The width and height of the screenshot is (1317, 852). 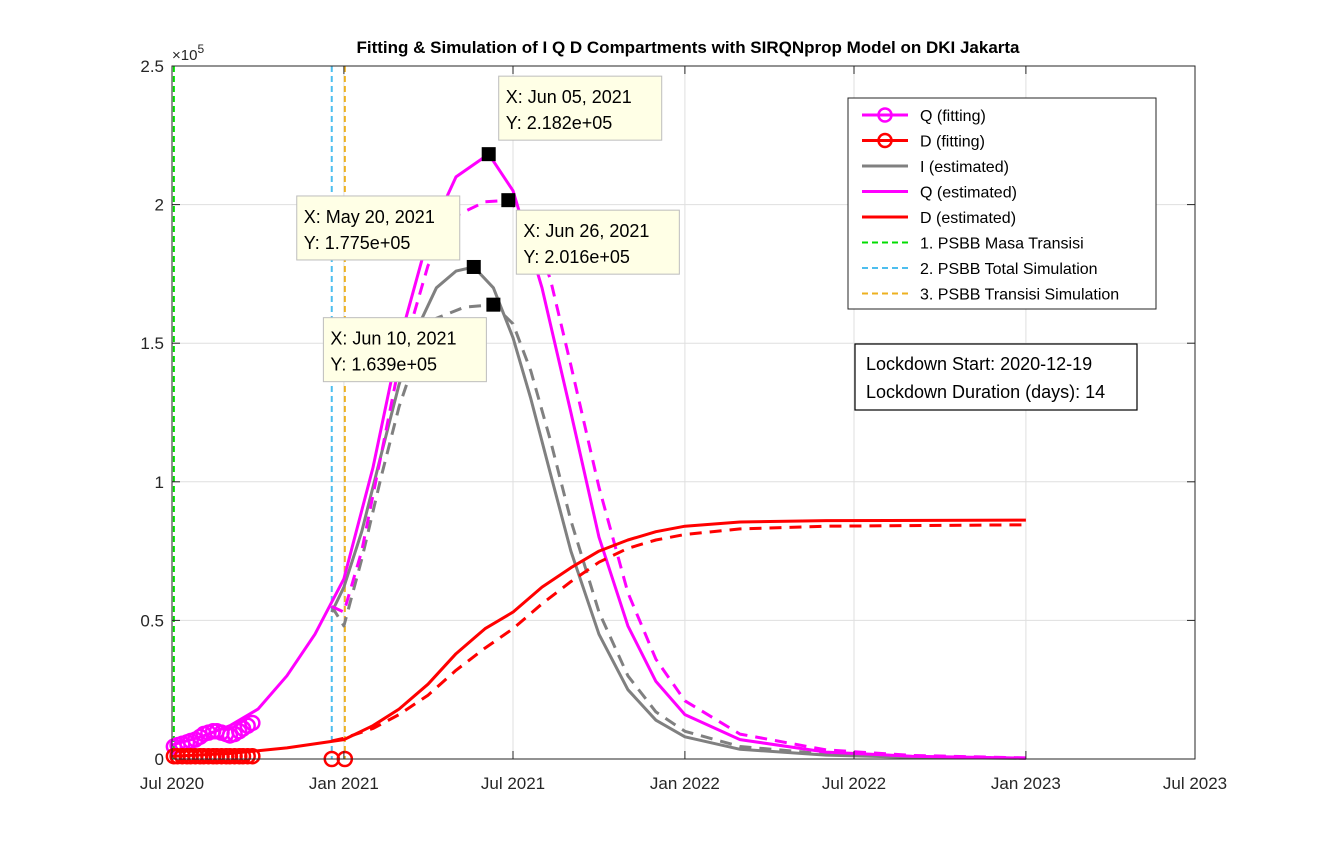 What do you see at coordinates (259, 741) in the screenshot?
I see `fitting-points` at bounding box center [259, 741].